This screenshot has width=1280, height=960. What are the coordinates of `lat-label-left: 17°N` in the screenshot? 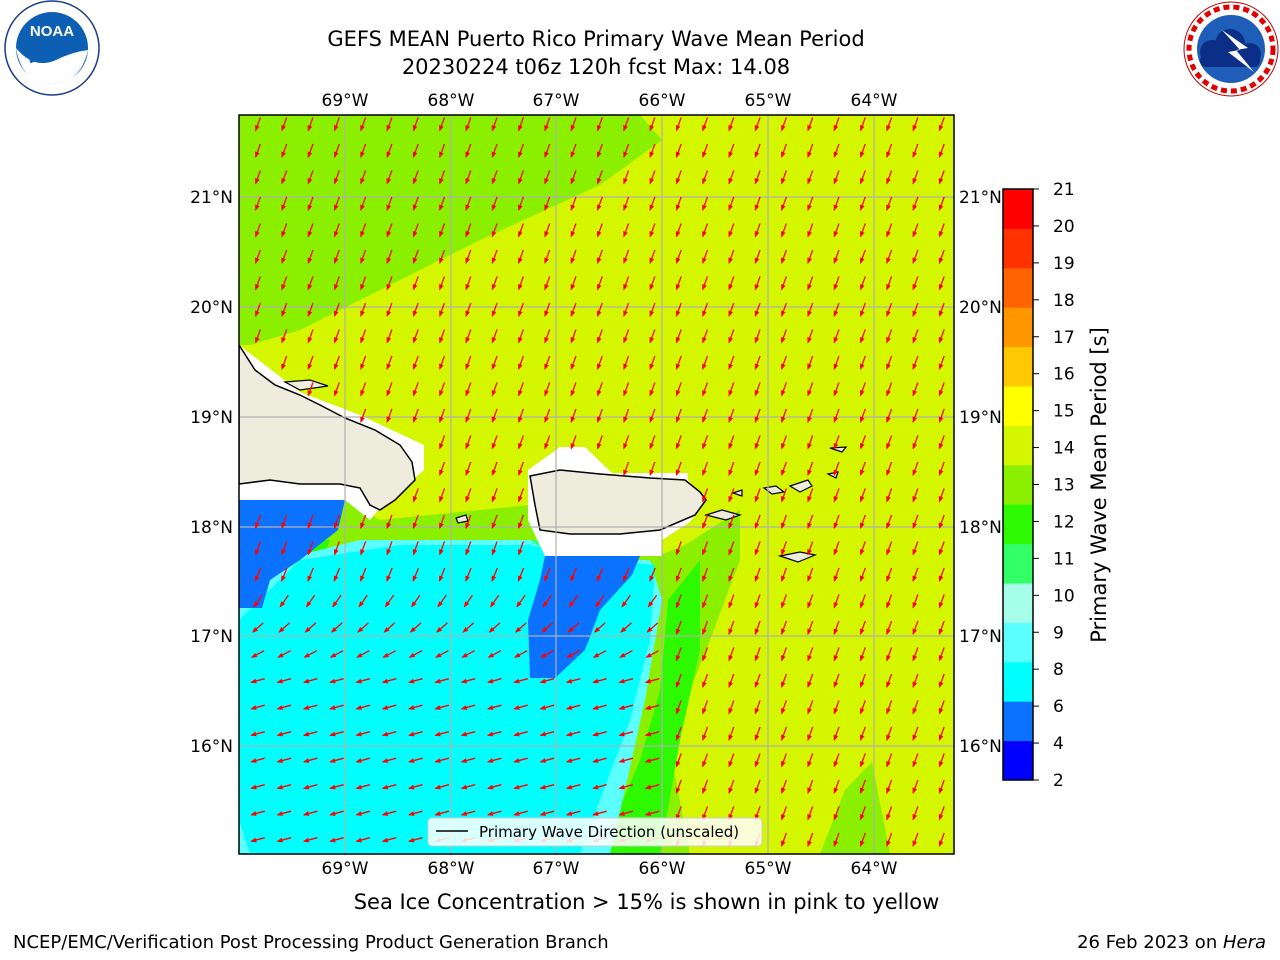 It's located at (211, 637).